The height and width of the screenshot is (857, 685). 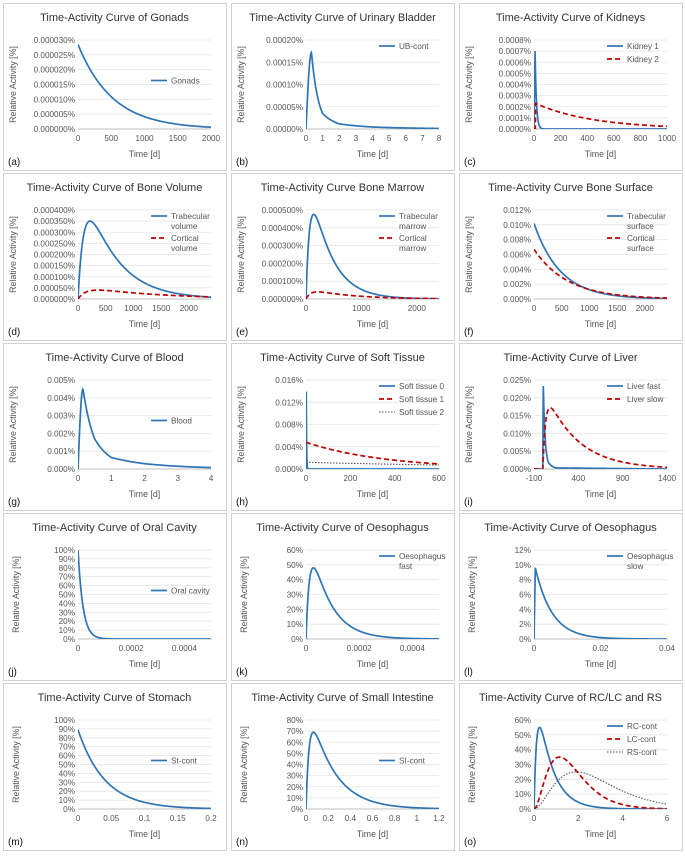 I want to click on y-tick-label: 0.0006%, so click(x=515, y=62).